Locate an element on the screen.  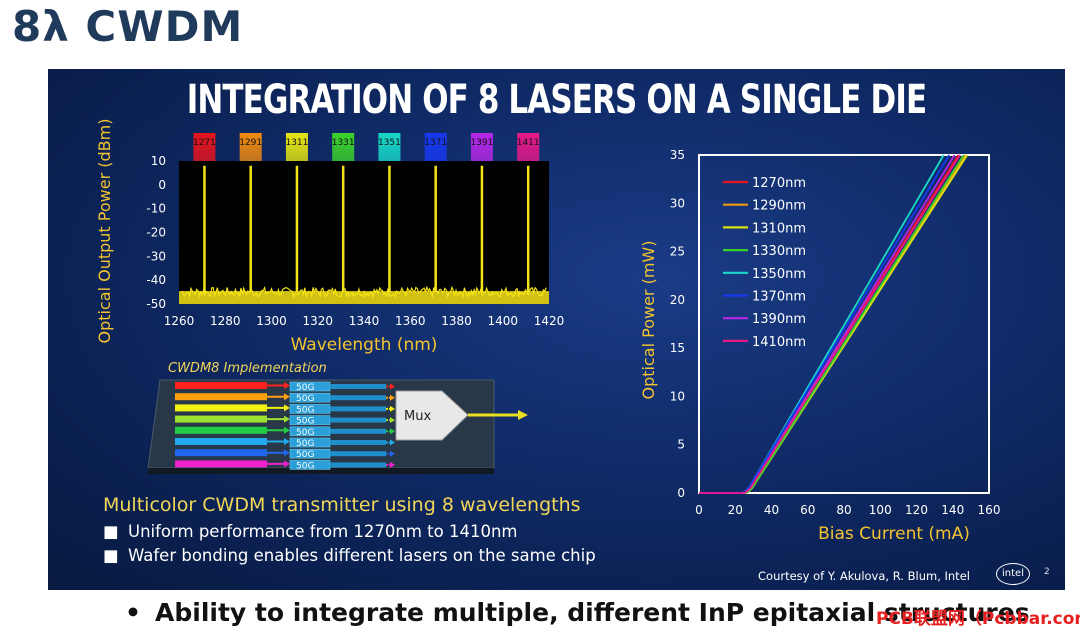
legend-label: 1290nm is located at coordinates (779, 206).